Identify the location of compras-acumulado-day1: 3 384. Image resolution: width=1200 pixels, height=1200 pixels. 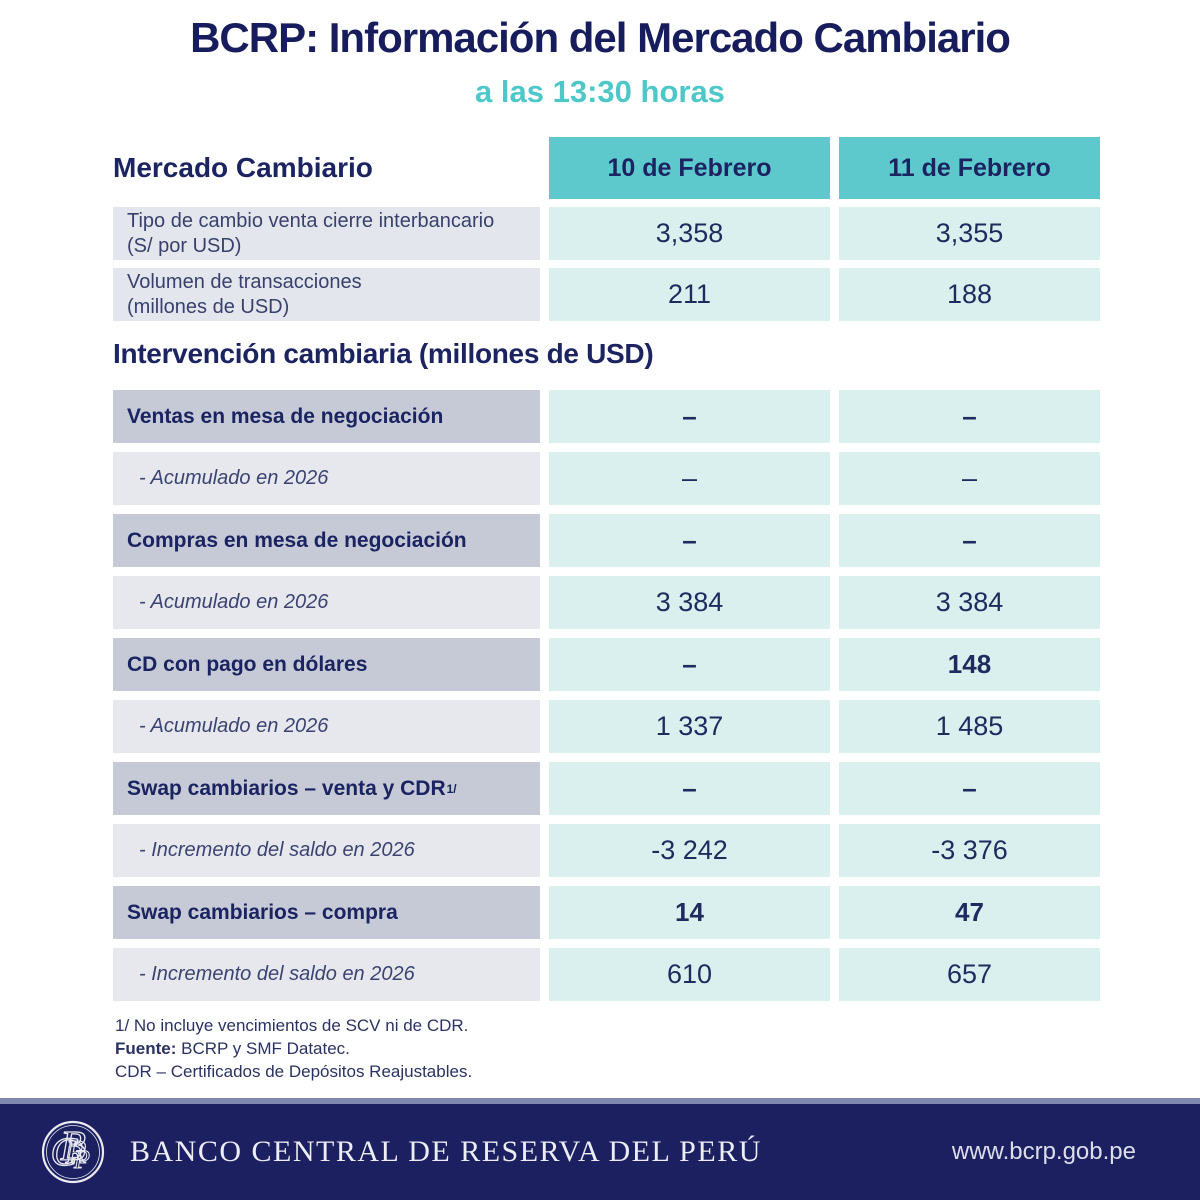
(689, 602).